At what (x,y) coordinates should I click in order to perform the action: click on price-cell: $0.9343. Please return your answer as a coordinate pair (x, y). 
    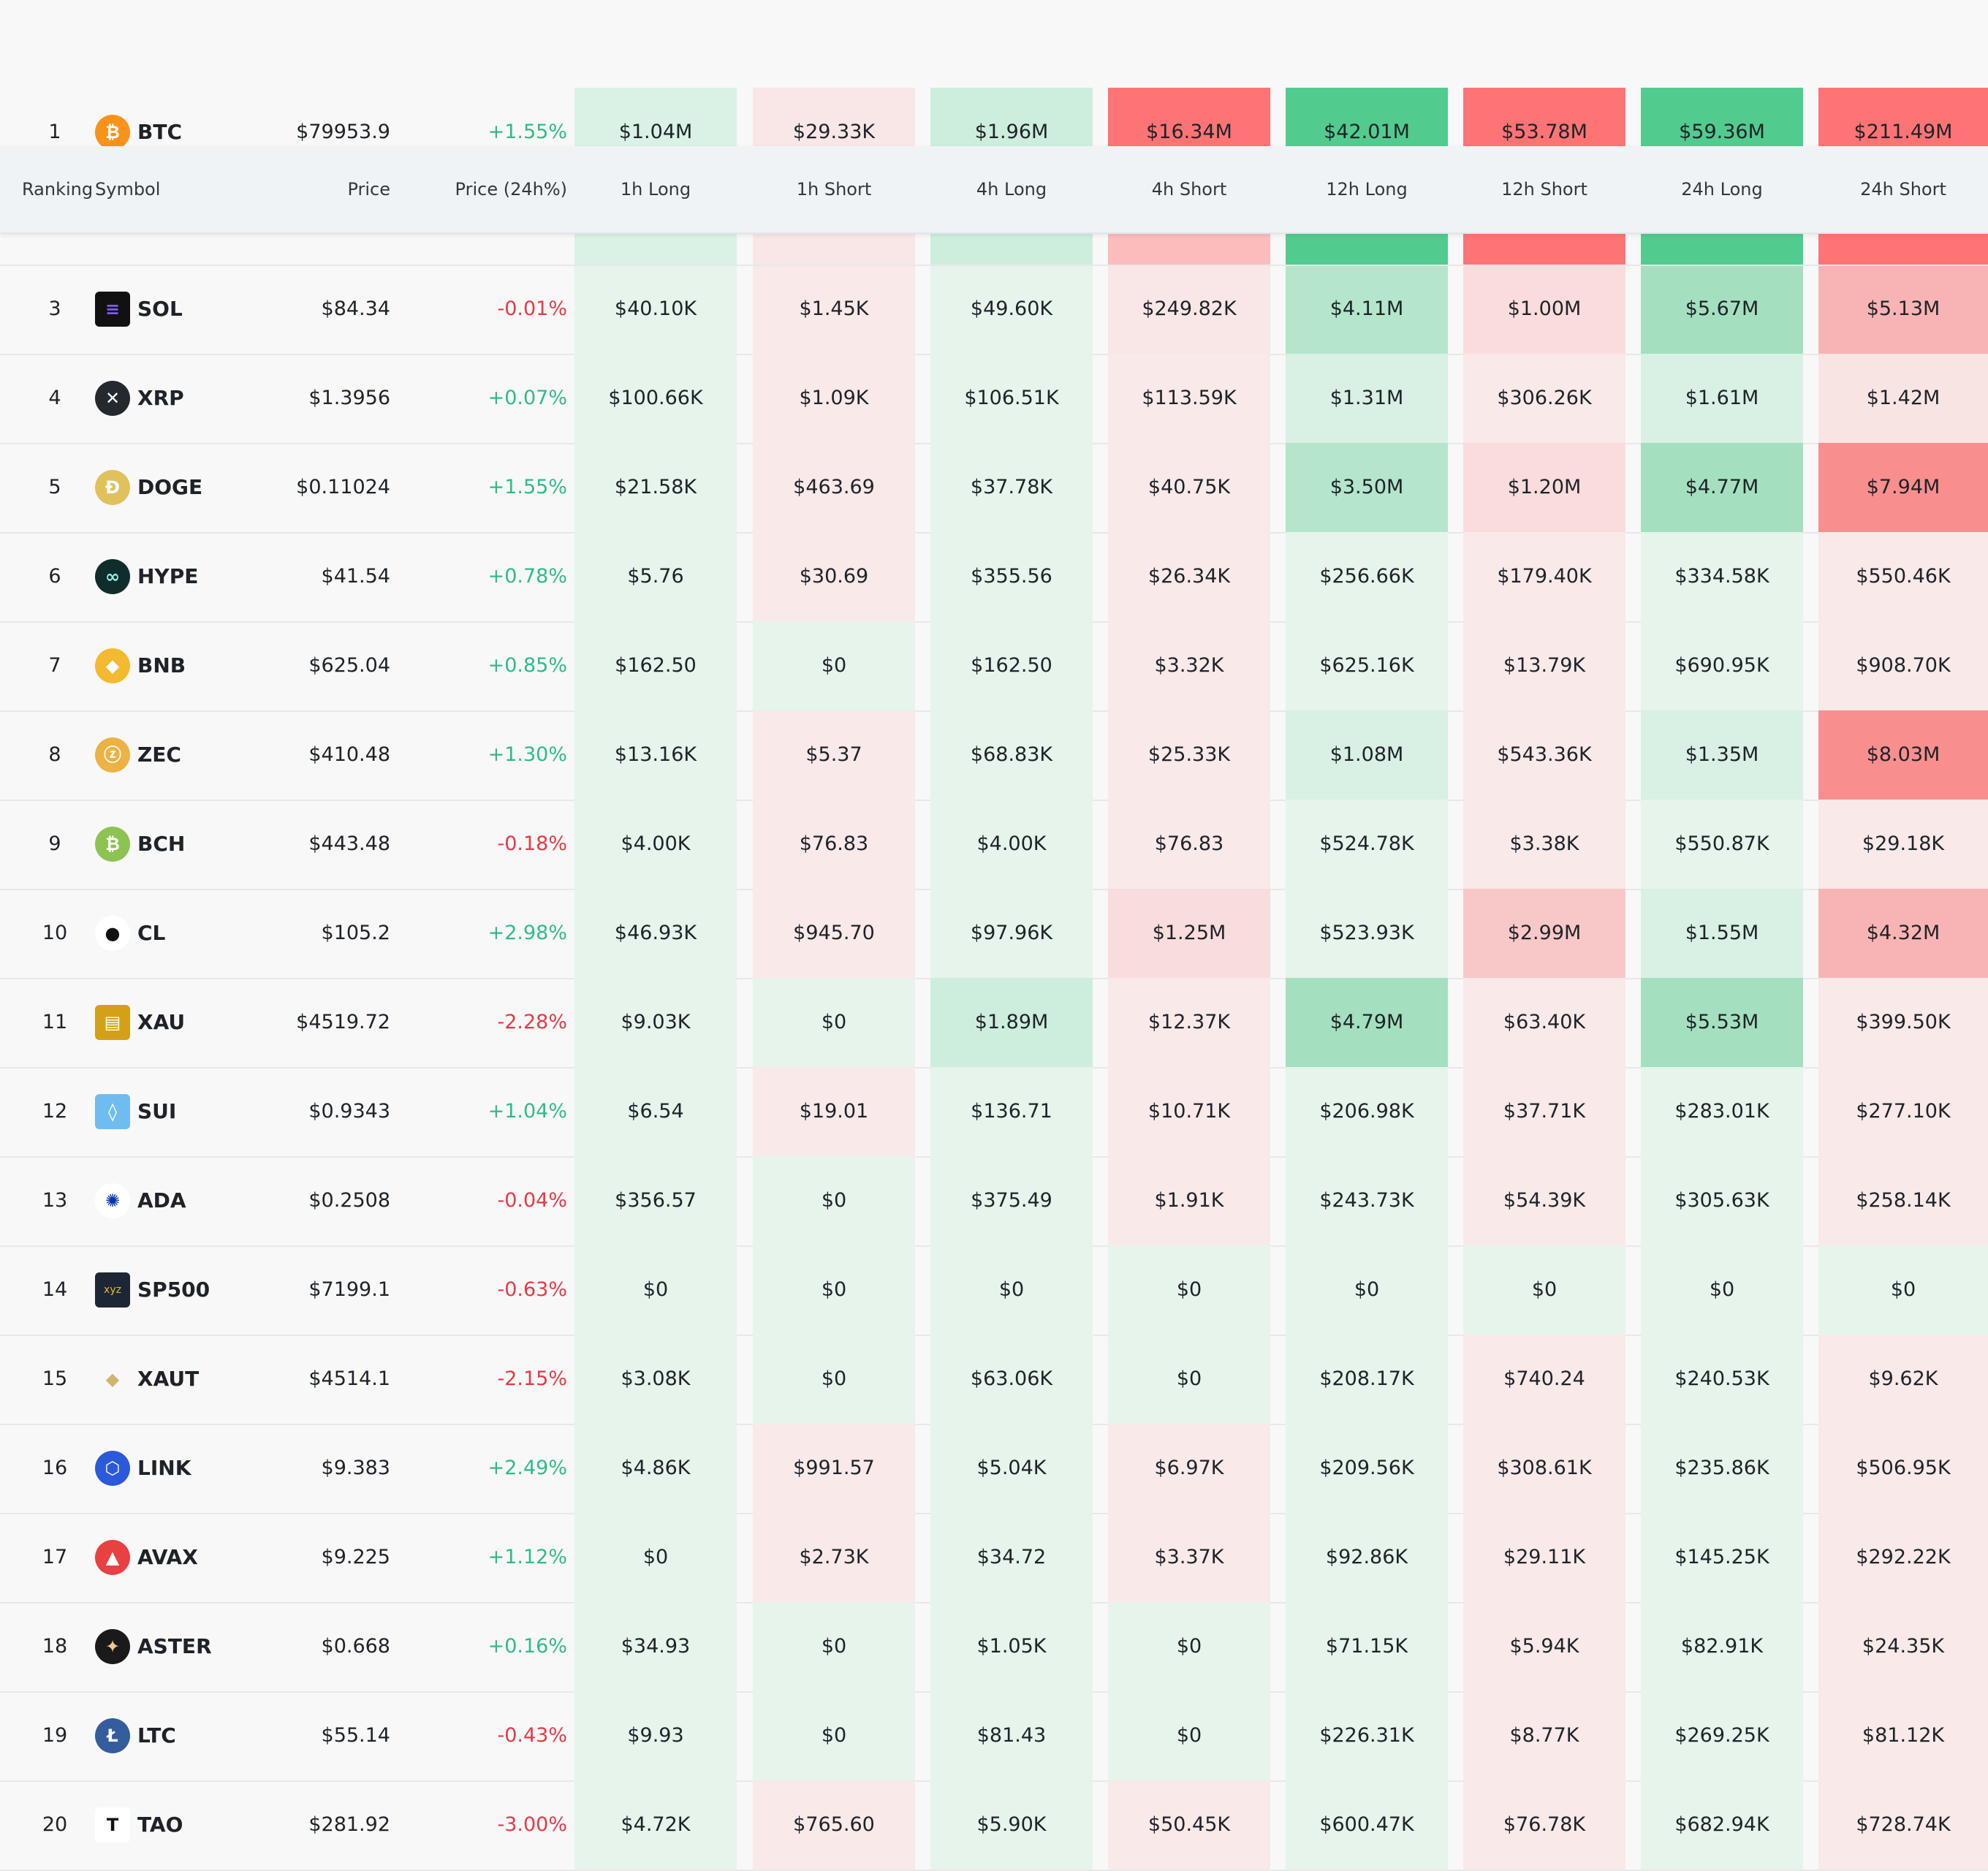
    Looking at the image, I should click on (349, 1112).